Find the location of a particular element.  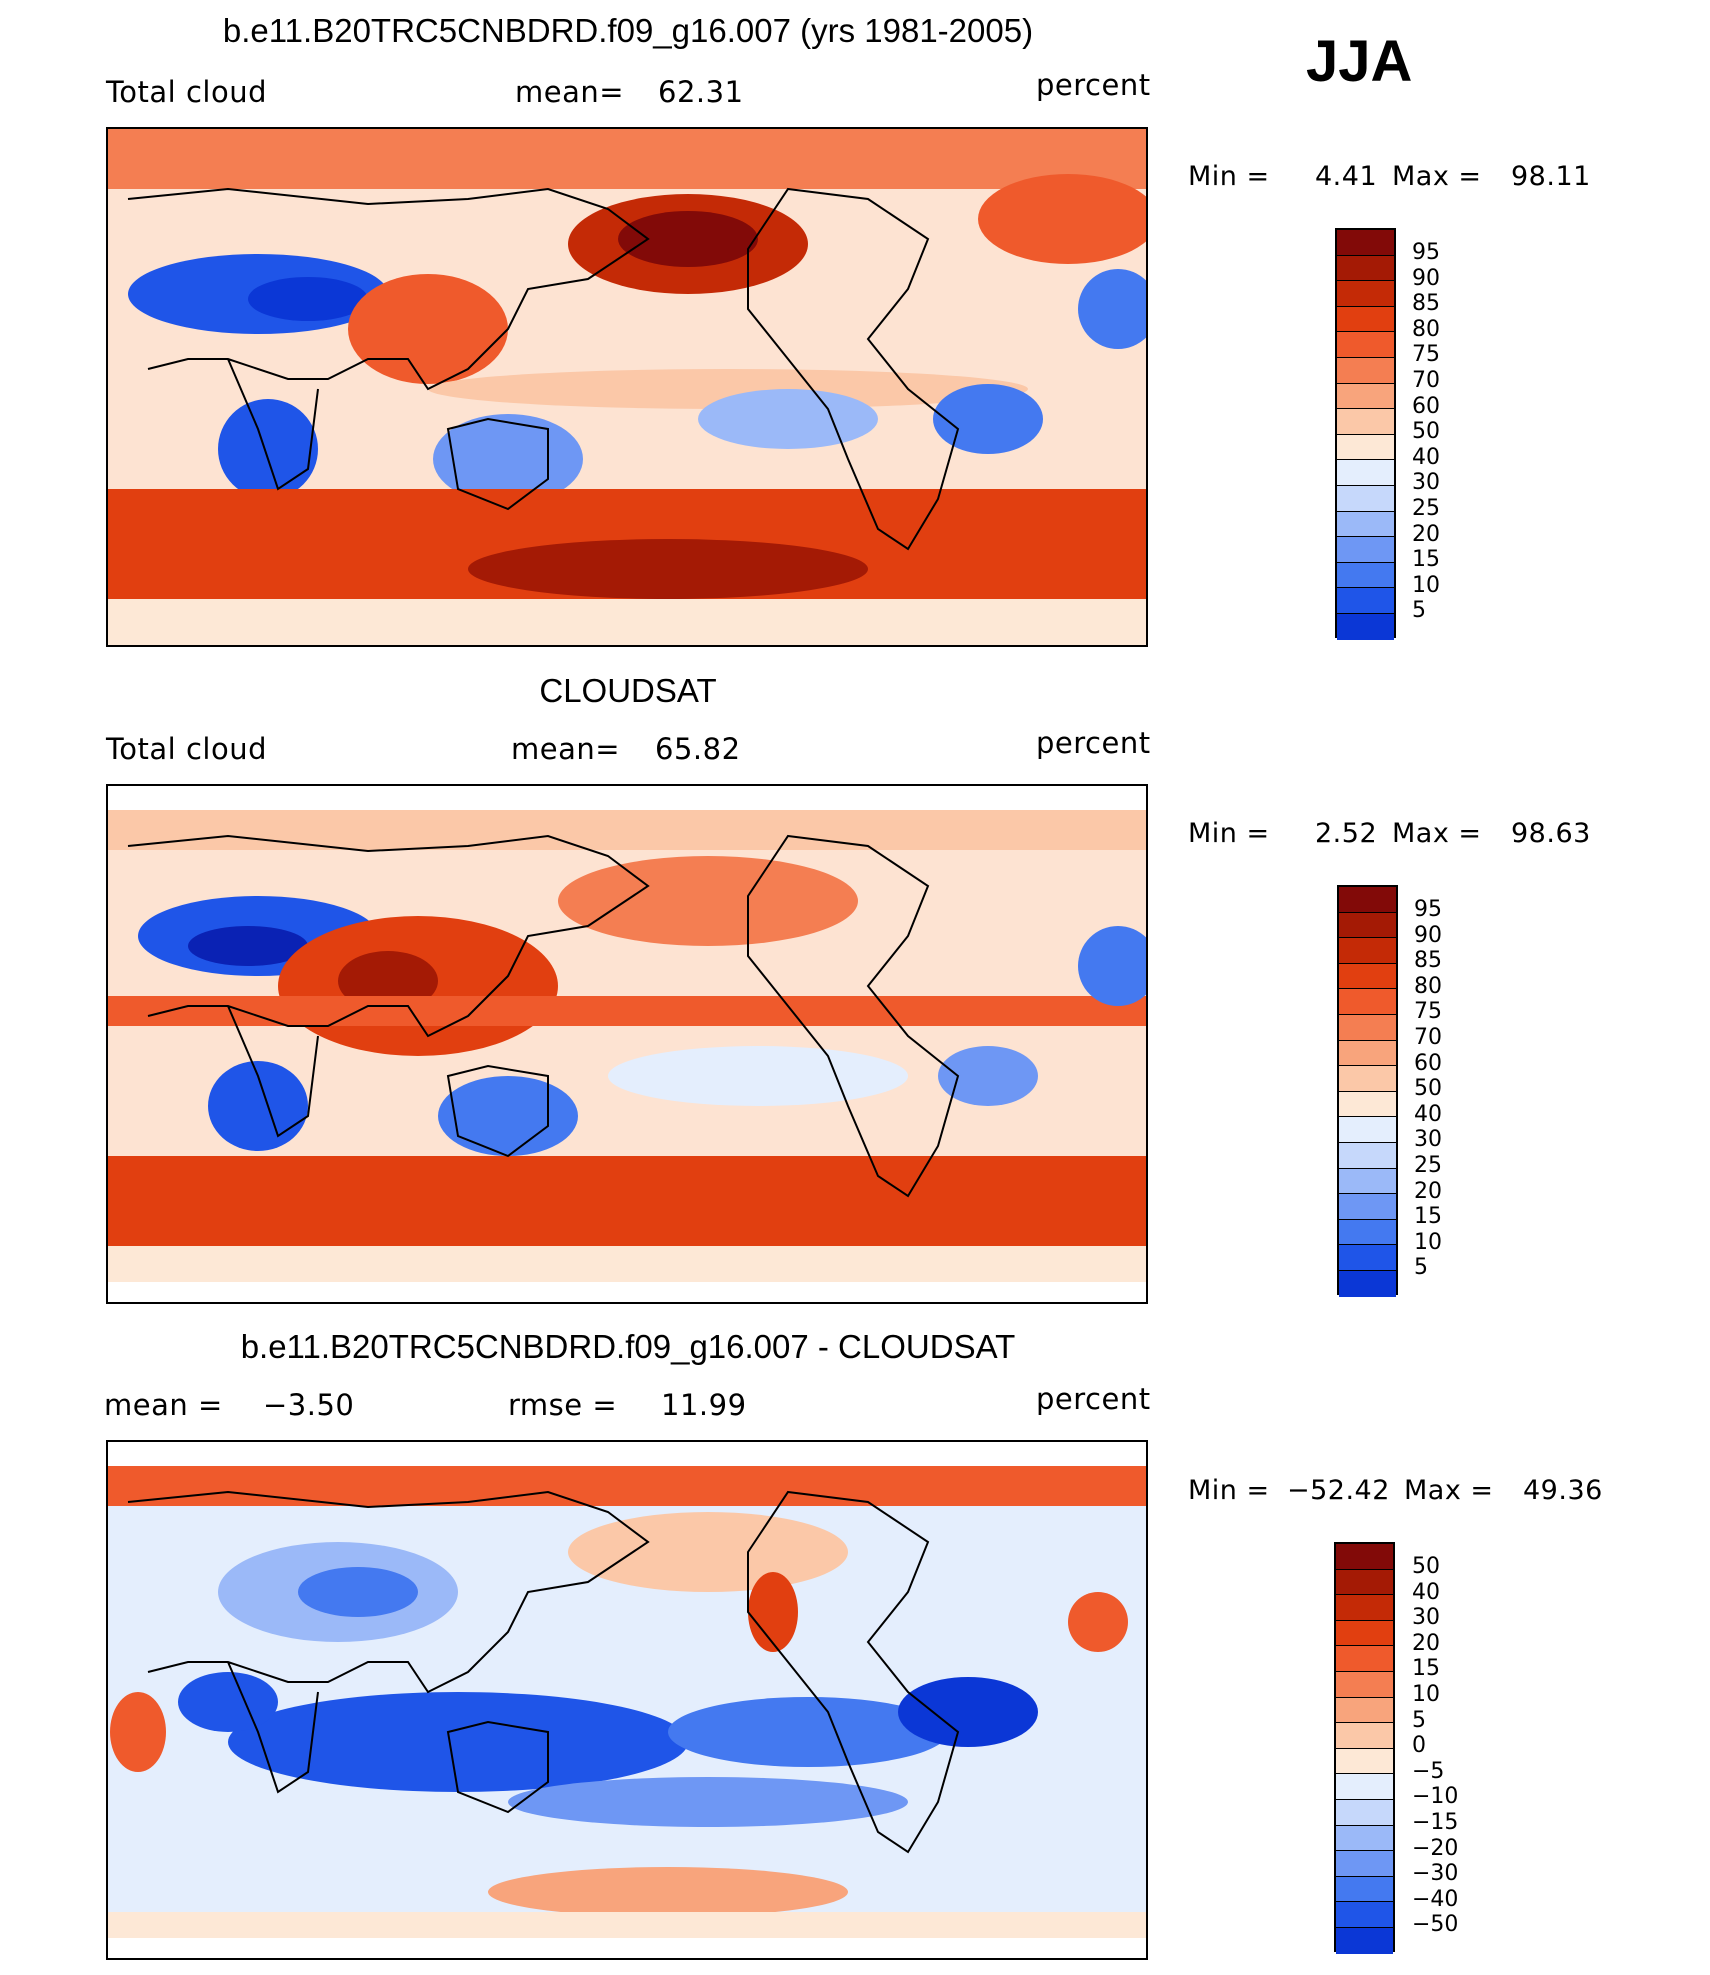

cell-australia-low is located at coordinates (508, 1116).